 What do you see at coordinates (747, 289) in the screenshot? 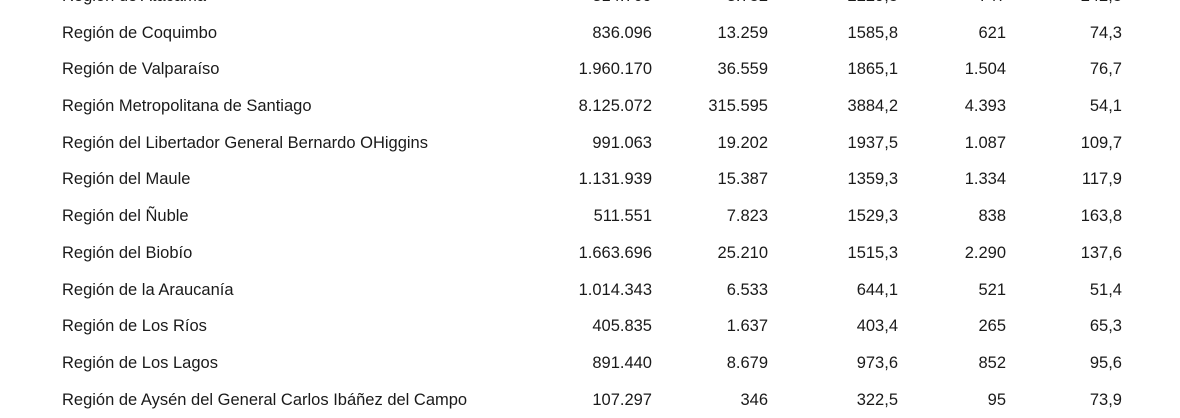
I see `cell-value: 6.533` at bounding box center [747, 289].